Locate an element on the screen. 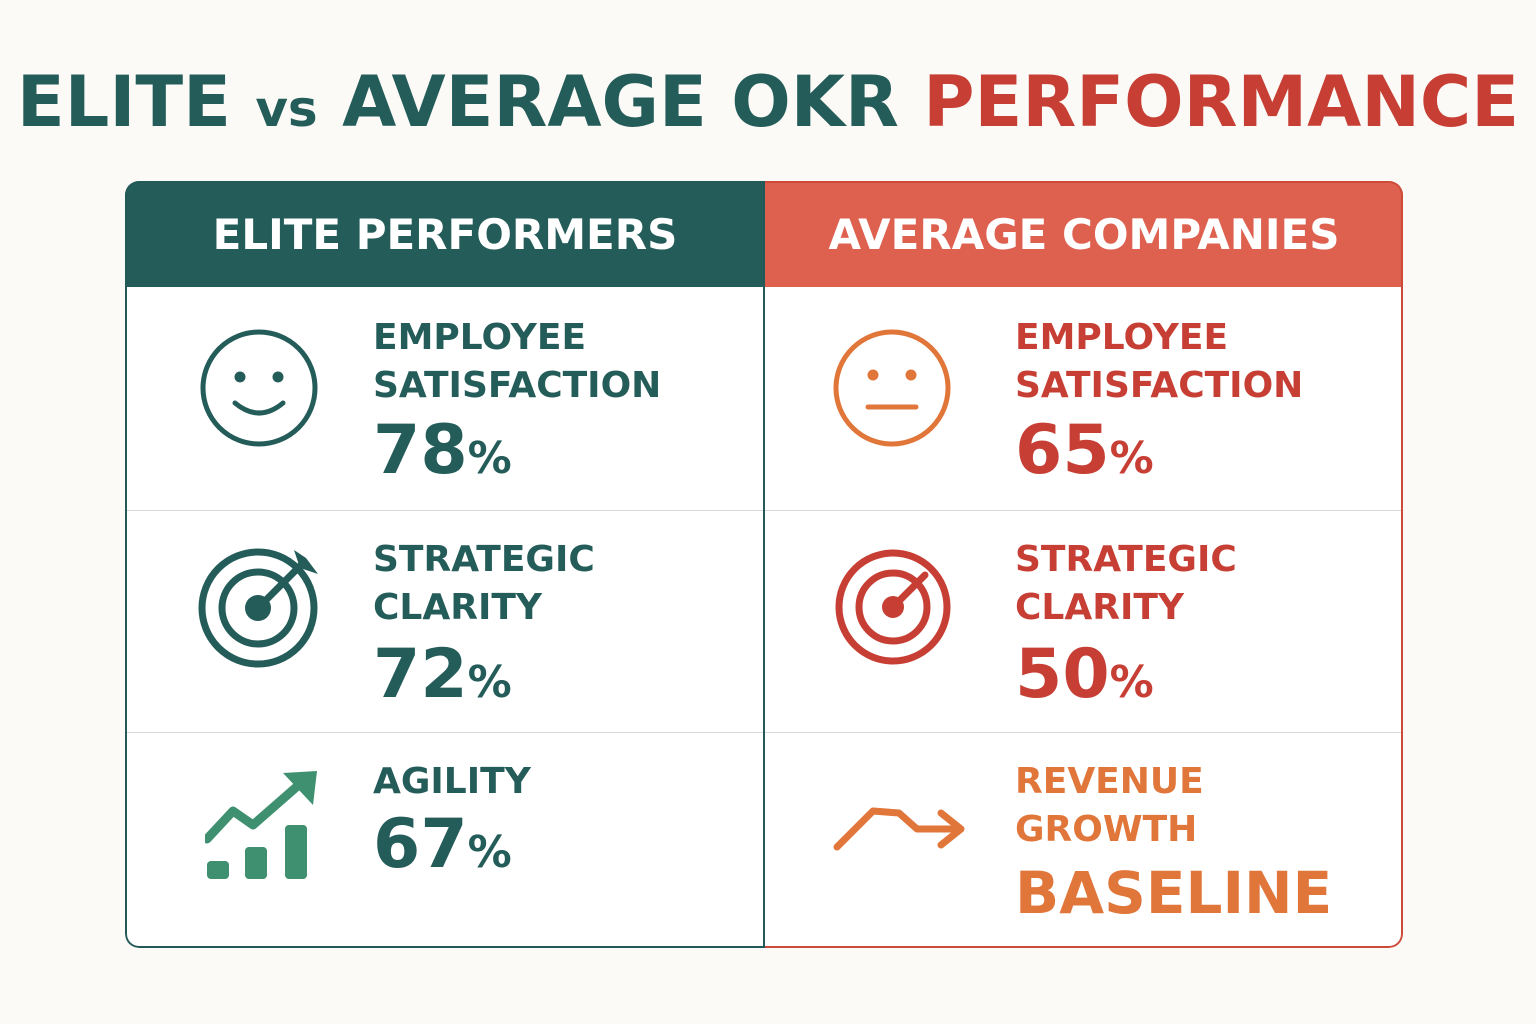 The width and height of the screenshot is (1536, 1024). target-arrow-icon is located at coordinates (261, 609).